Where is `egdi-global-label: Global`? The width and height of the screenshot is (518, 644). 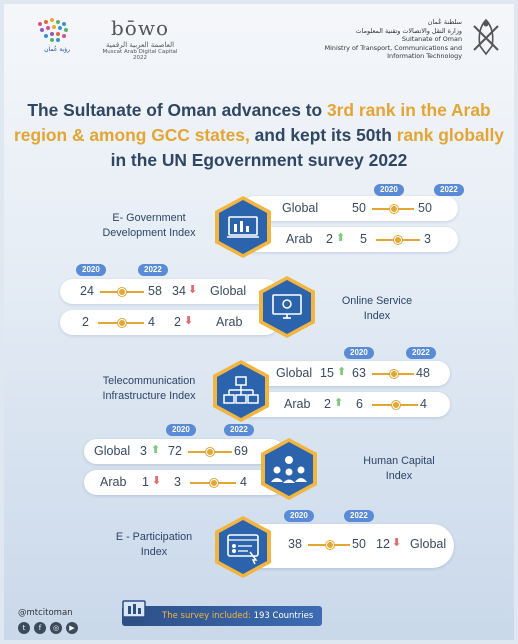 egdi-global-label: Global is located at coordinates (300, 208).